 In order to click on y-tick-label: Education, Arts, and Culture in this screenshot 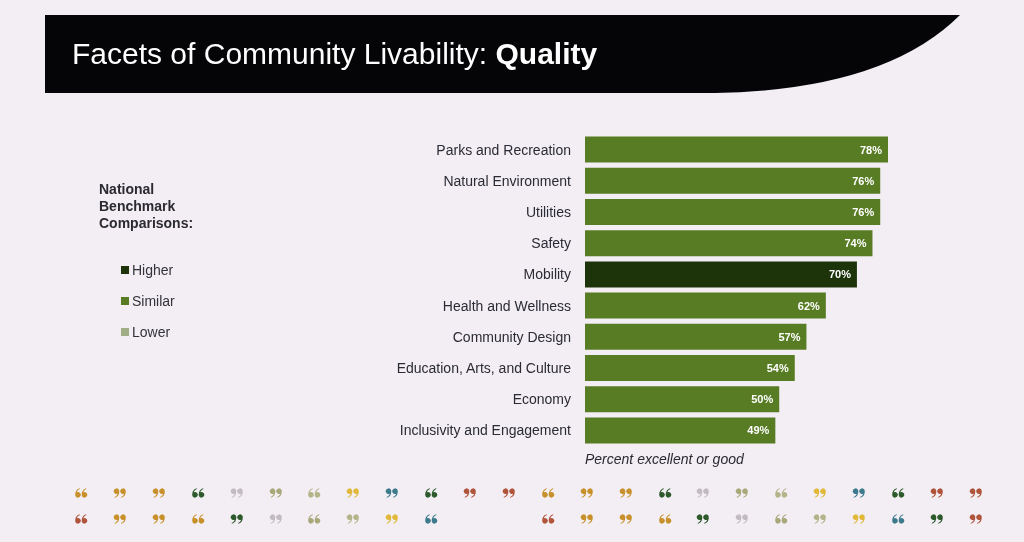, I will do `click(484, 368)`.